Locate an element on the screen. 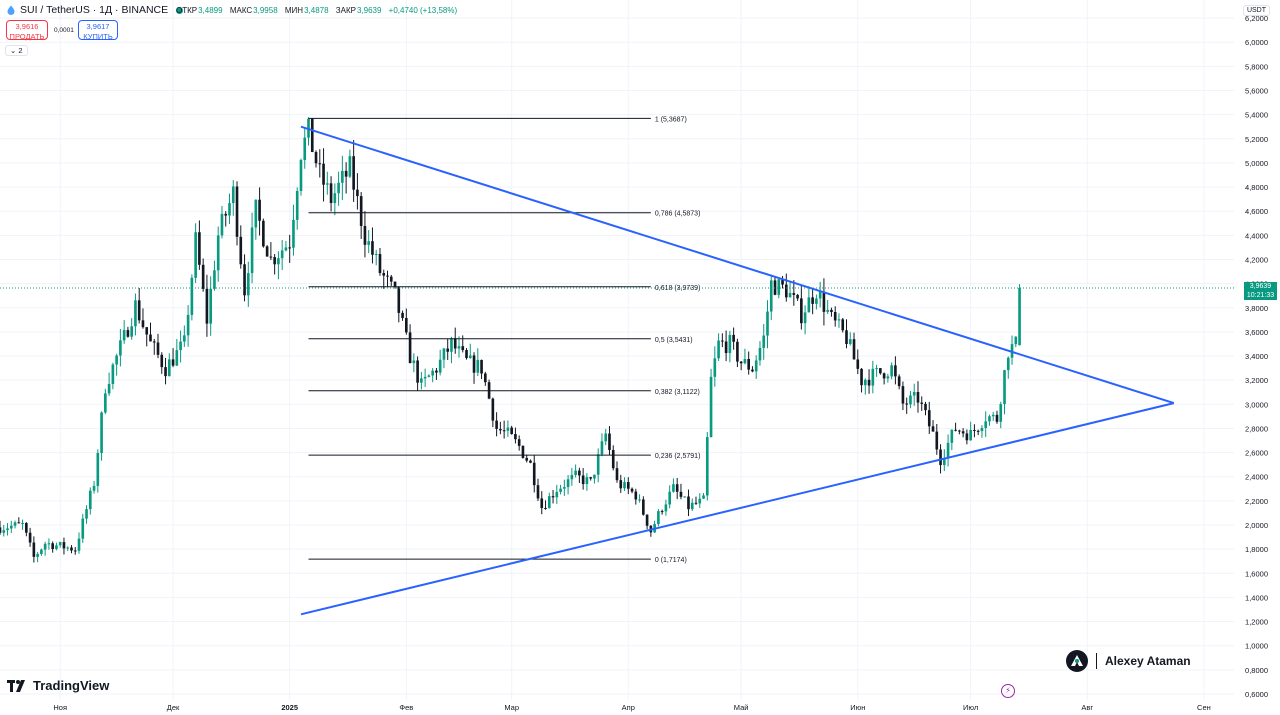  logo-text: TradingView is located at coordinates (71, 685).